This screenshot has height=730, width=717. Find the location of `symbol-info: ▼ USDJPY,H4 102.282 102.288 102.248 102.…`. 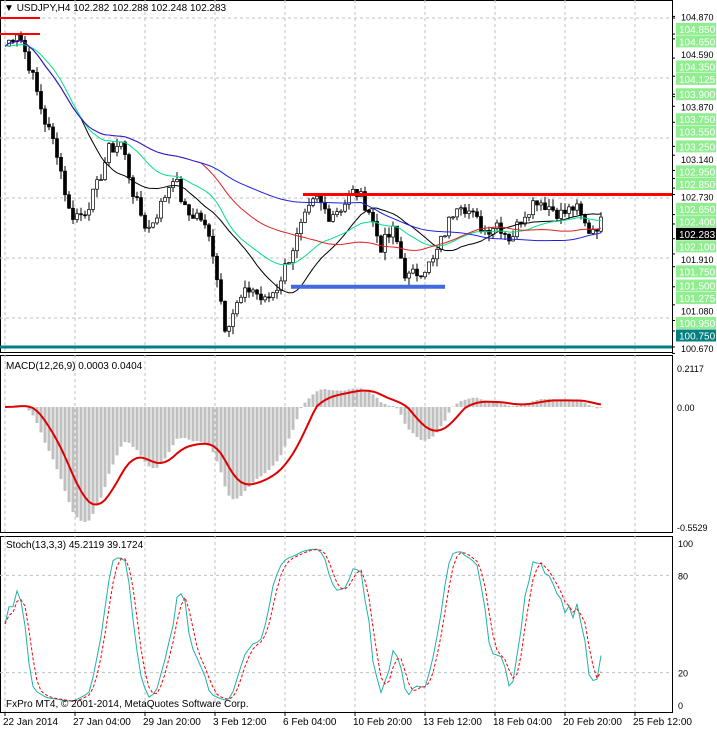

symbol-info: ▼ USDJPY,H4 102.282 102.288 102.248 102.… is located at coordinates (115, 8).